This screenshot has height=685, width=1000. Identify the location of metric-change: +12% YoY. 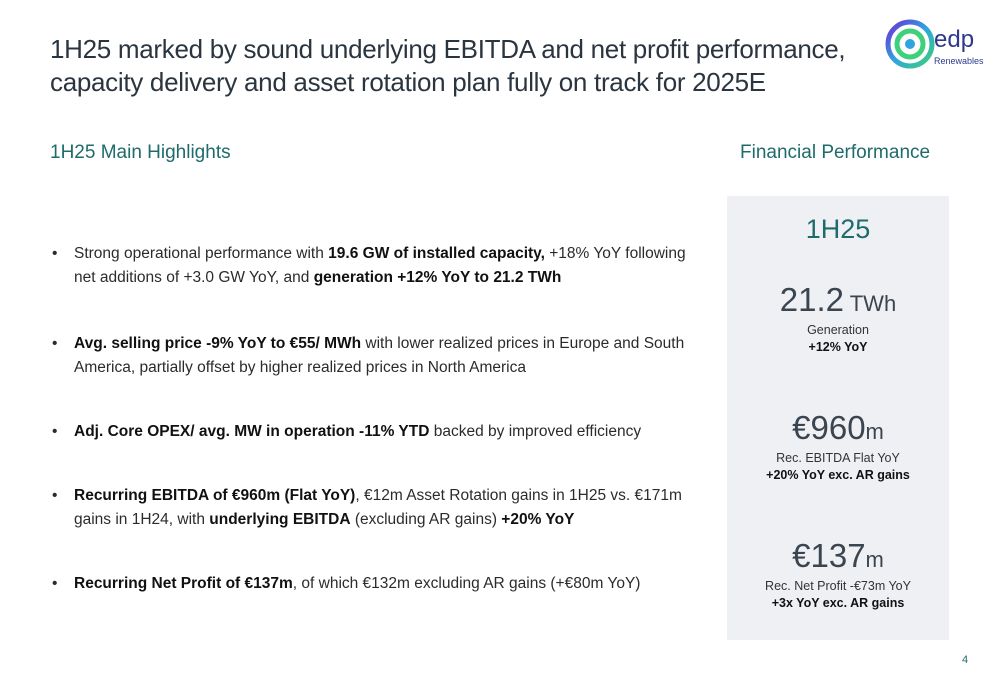
(838, 347).